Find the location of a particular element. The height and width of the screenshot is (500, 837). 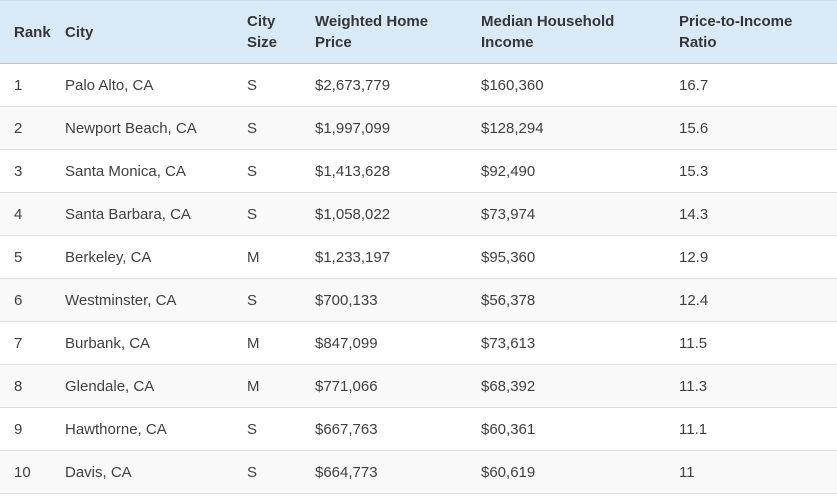

cell-price: $2,673,779 is located at coordinates (384, 85).